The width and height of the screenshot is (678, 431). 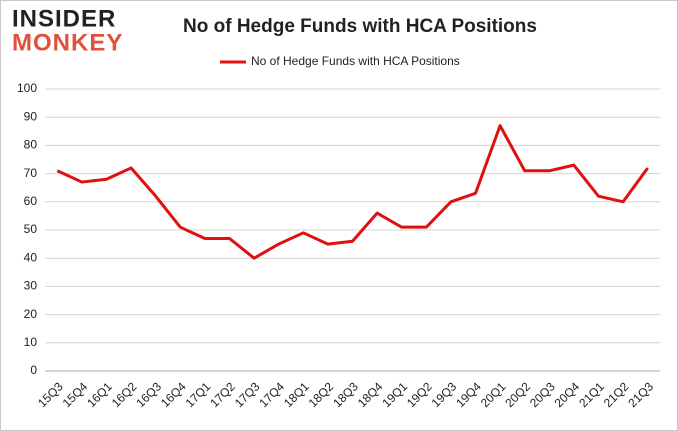 What do you see at coordinates (355, 61) in the screenshot?
I see `legend-label: No of Hedge Funds with HCA Positions` at bounding box center [355, 61].